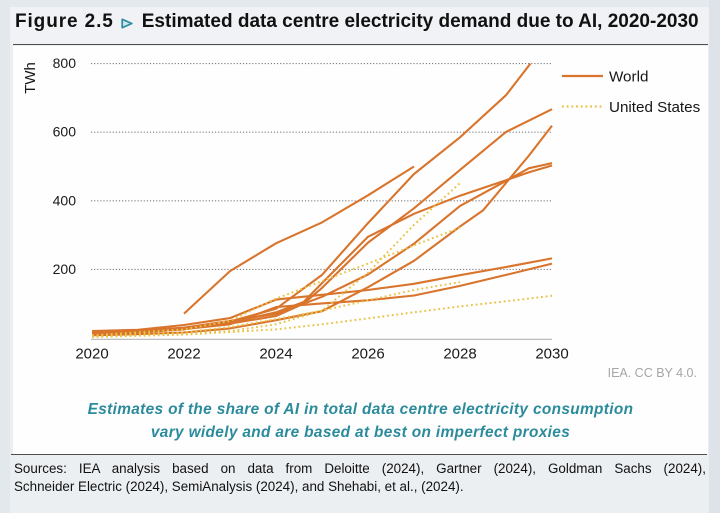 This screenshot has height=513, width=720. Describe the element at coordinates (551, 354) in the screenshot. I see `svg-text: 2030` at that location.